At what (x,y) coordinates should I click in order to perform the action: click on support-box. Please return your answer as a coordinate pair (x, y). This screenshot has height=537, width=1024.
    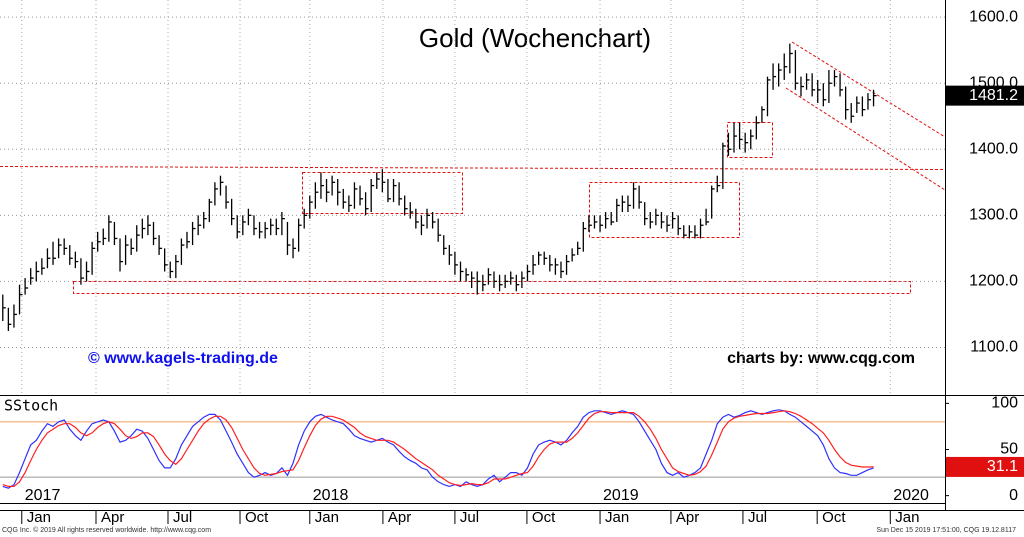
    Looking at the image, I should click on (492, 287).